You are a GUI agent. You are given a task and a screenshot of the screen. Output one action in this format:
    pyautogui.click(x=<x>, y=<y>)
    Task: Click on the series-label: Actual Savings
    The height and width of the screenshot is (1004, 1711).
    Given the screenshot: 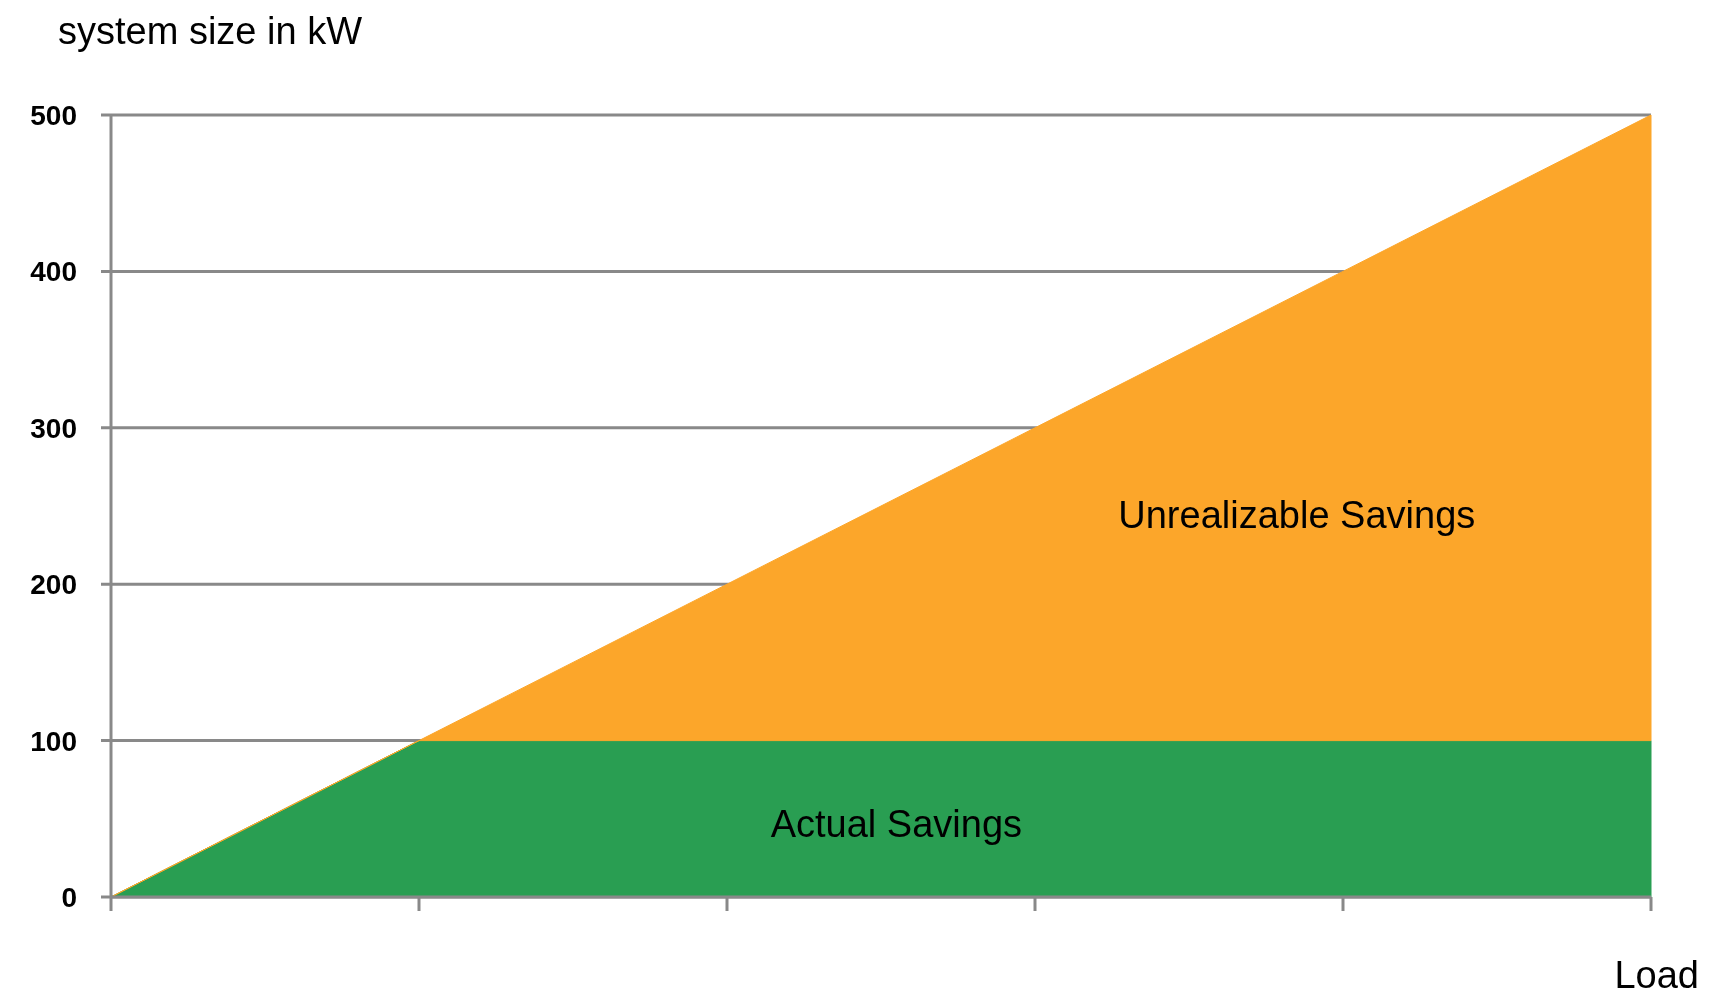 What is the action you would take?
    pyautogui.click(x=896, y=823)
    